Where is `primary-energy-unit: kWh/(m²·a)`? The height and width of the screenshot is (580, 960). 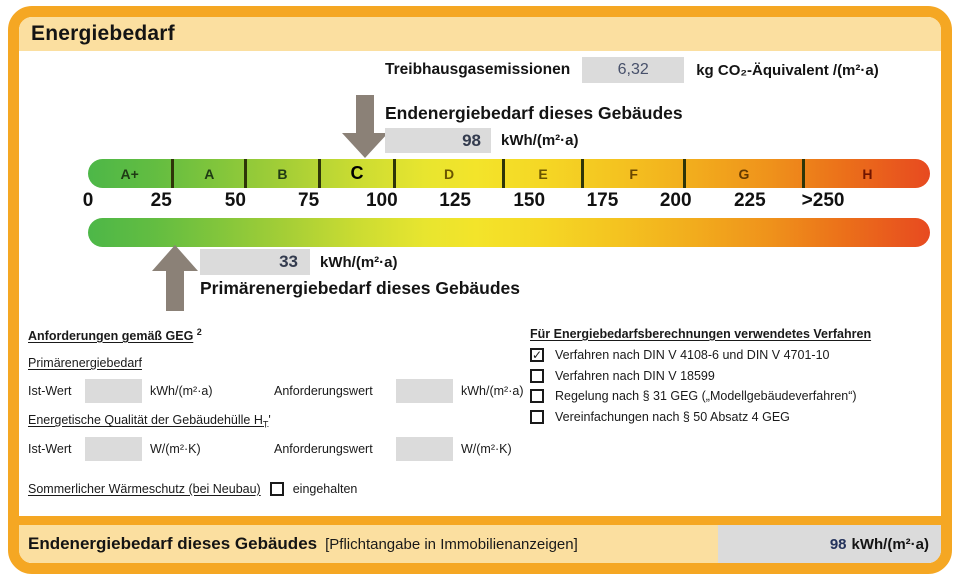
primary-energy-unit: kWh/(m²·a) is located at coordinates (359, 262).